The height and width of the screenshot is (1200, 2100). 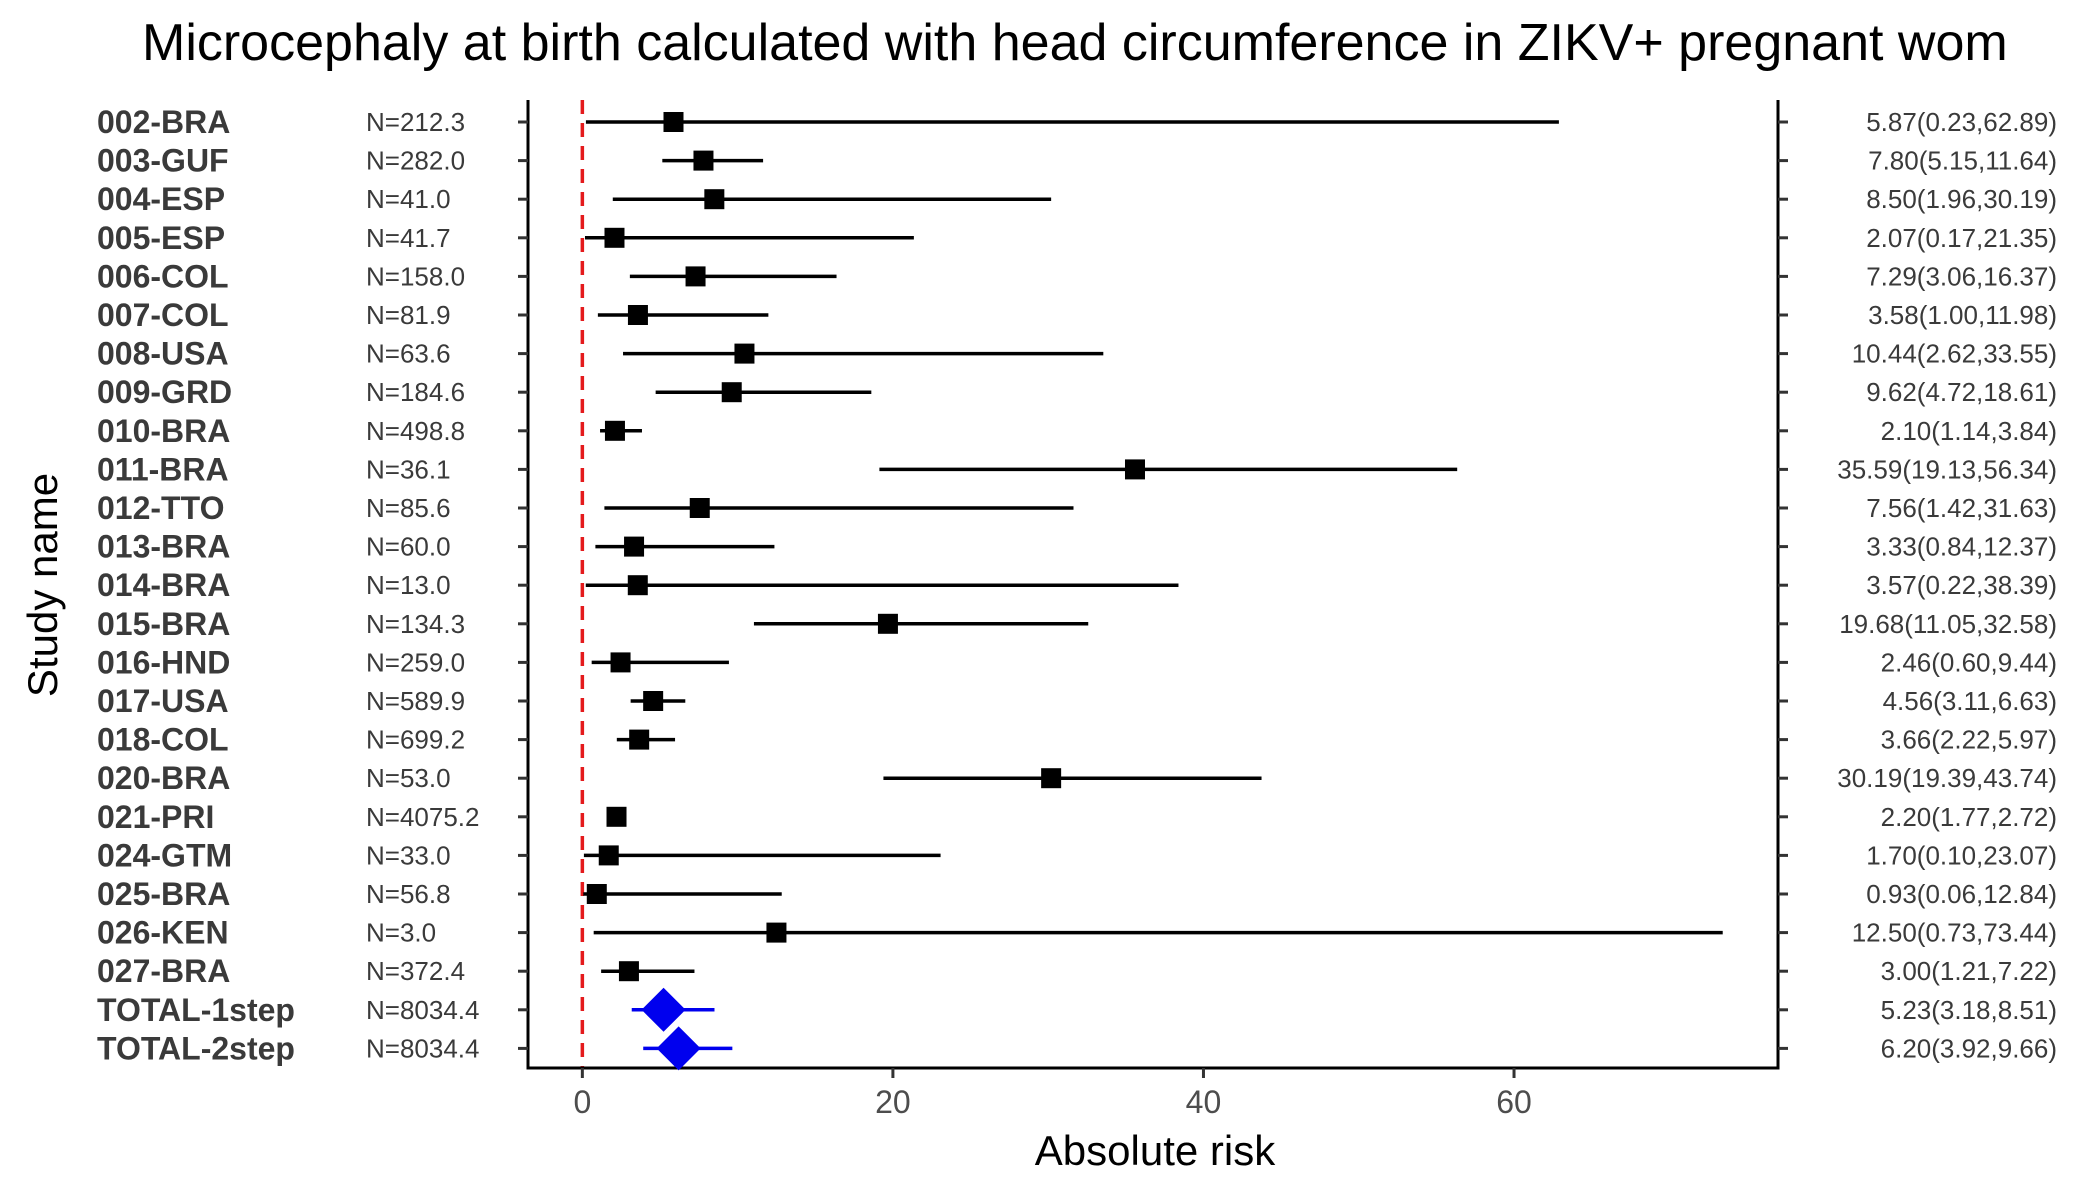 I want to click on sample-size-label: N=13.0, so click(x=408, y=585).